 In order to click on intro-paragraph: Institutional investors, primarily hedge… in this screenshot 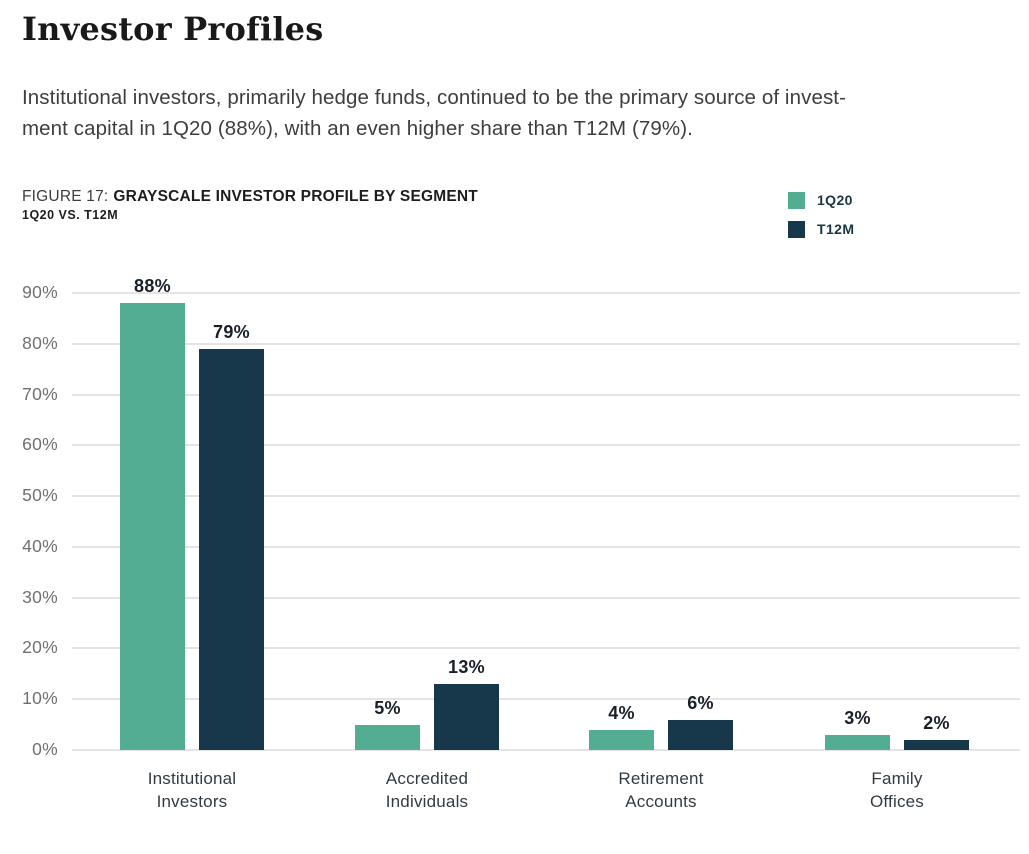, I will do `click(434, 113)`.